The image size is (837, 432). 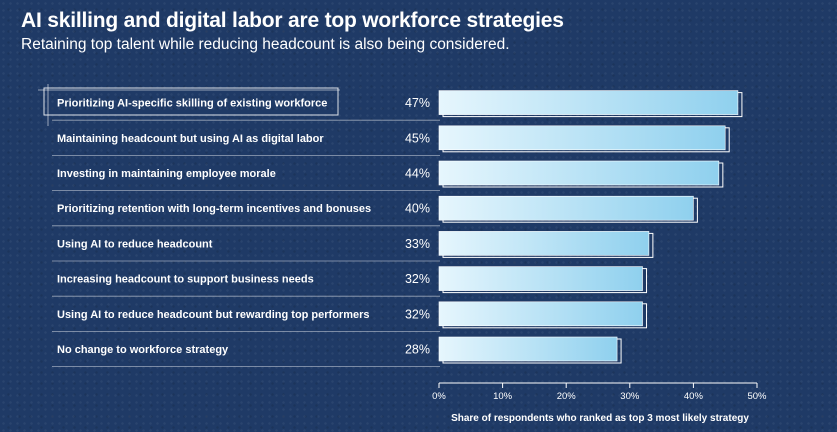 I want to click on value-label: 47%, so click(x=417, y=103).